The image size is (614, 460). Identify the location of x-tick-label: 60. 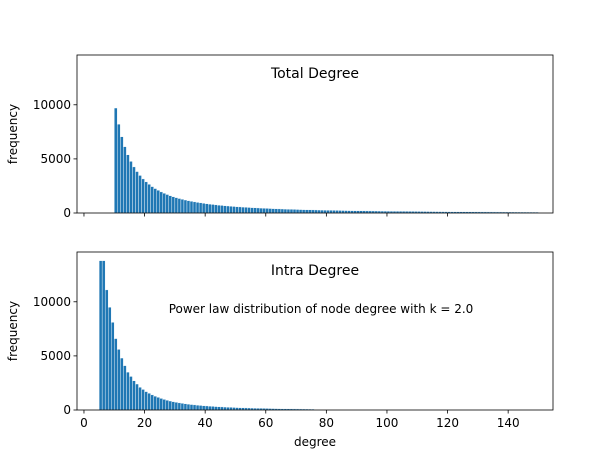
(265, 423).